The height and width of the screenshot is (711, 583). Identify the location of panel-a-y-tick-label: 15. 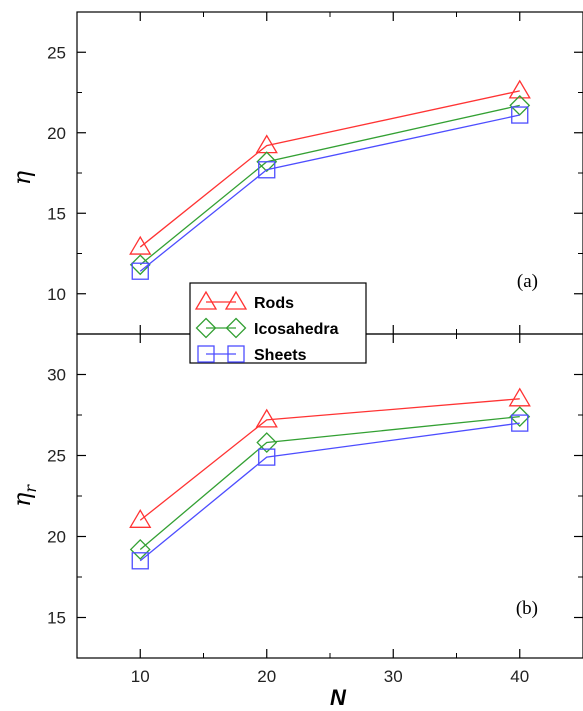
(56, 213).